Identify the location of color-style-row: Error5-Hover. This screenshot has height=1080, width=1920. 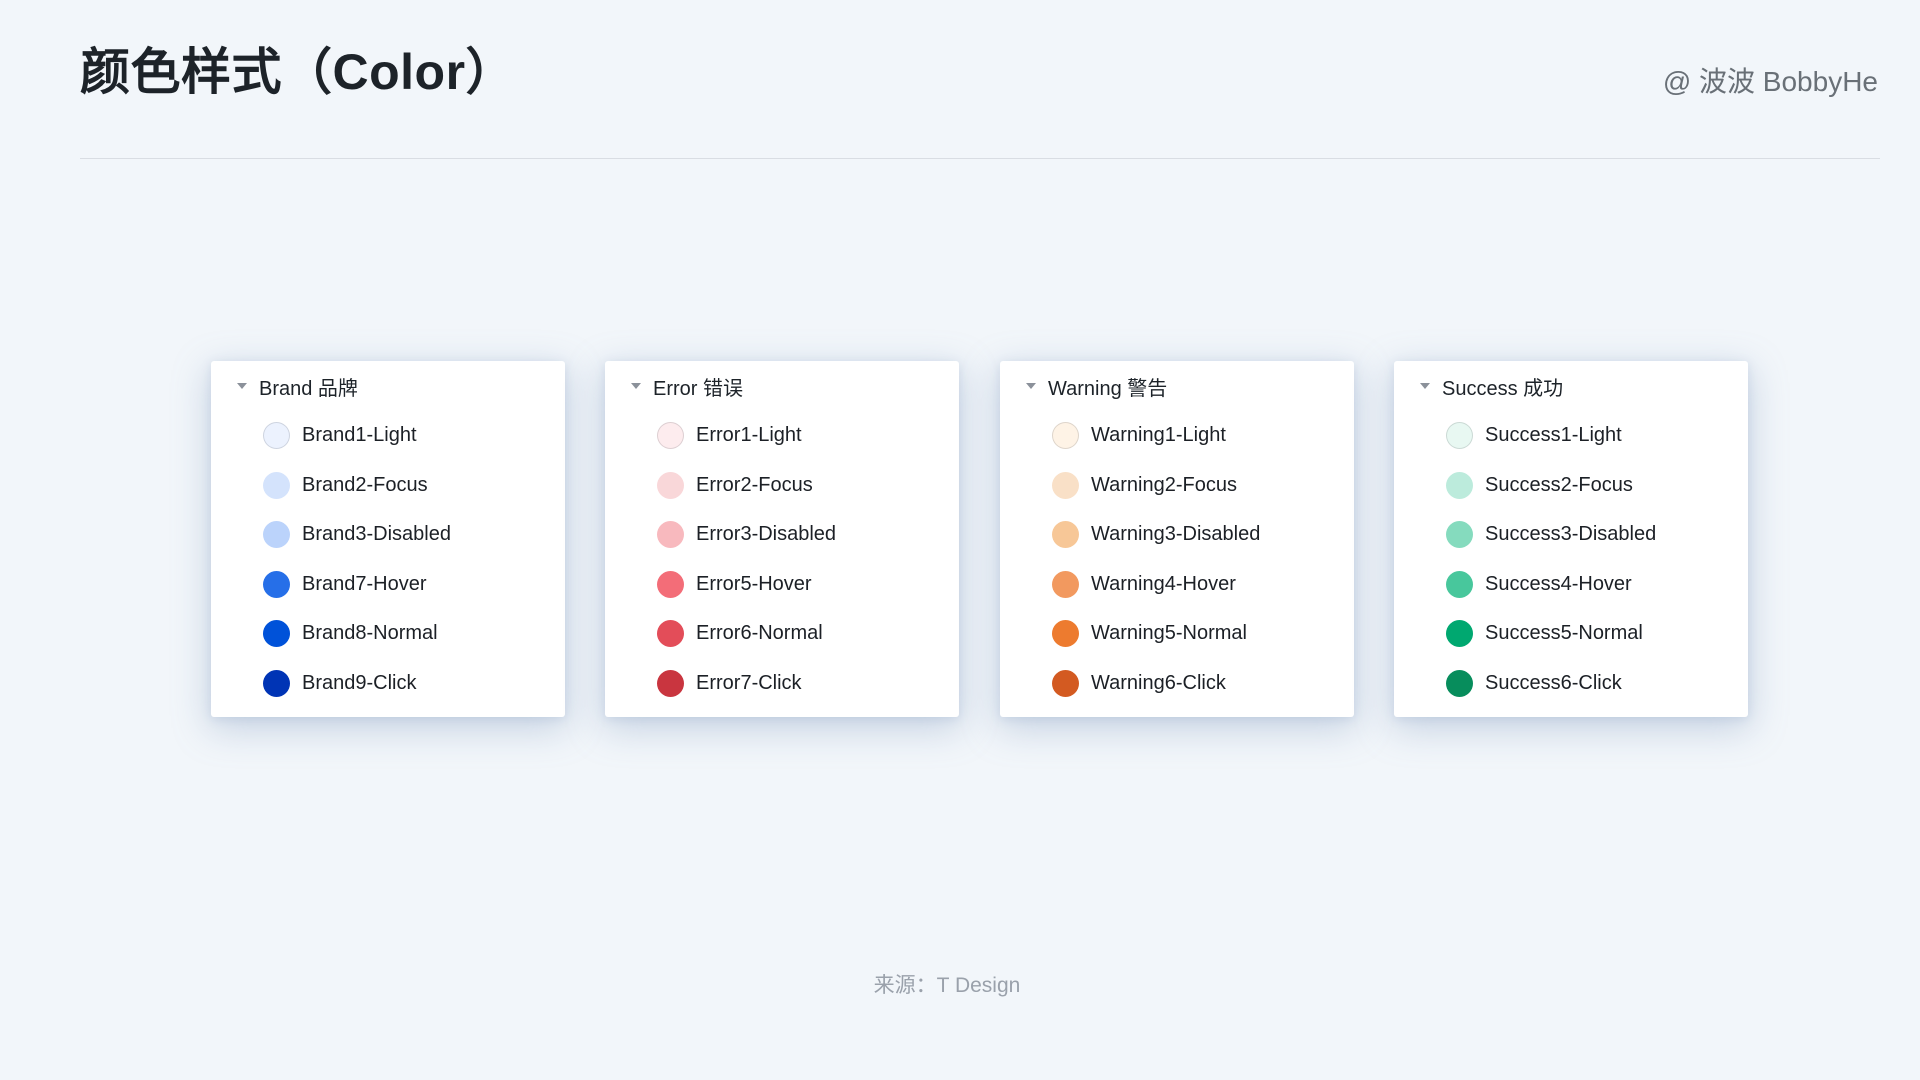
(782, 585).